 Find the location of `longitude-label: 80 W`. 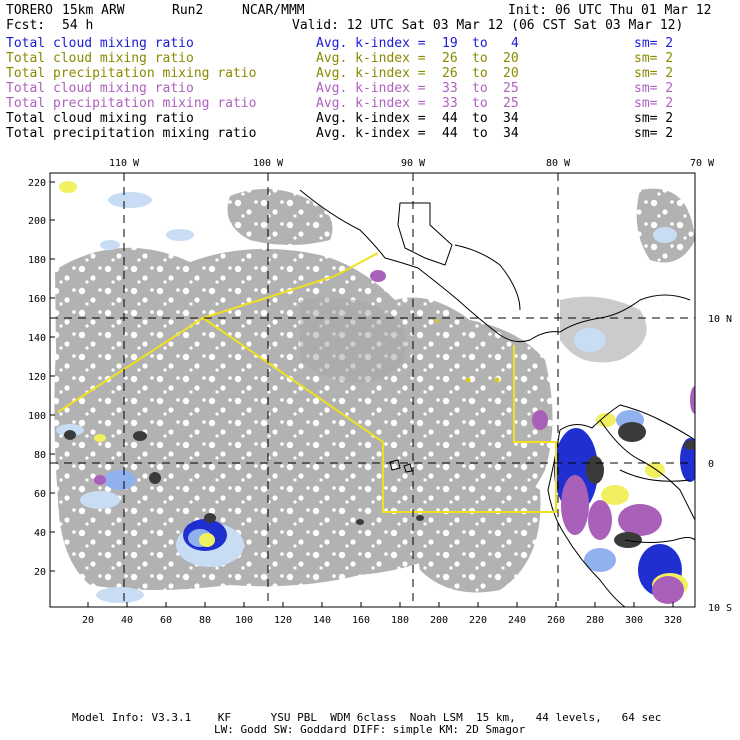

longitude-label: 80 W is located at coordinates (558, 163).